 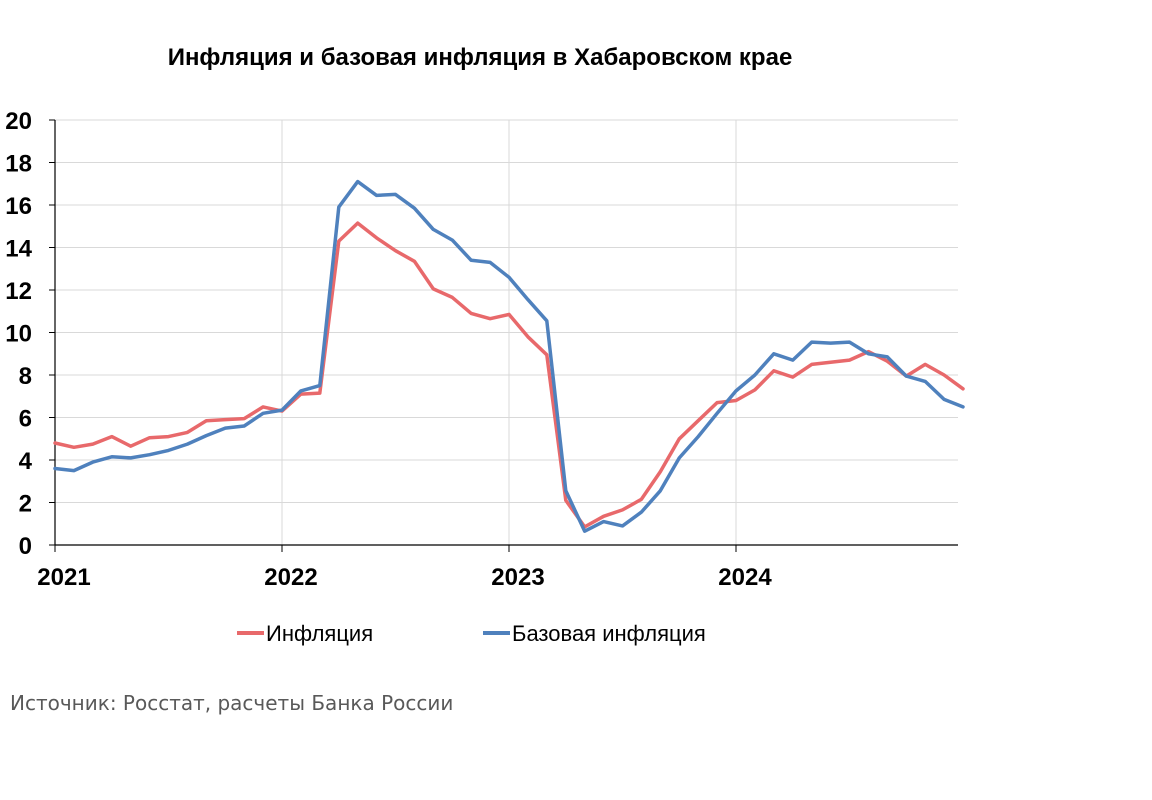 What do you see at coordinates (18, 206) in the screenshot?
I see `y-tick-label: 16` at bounding box center [18, 206].